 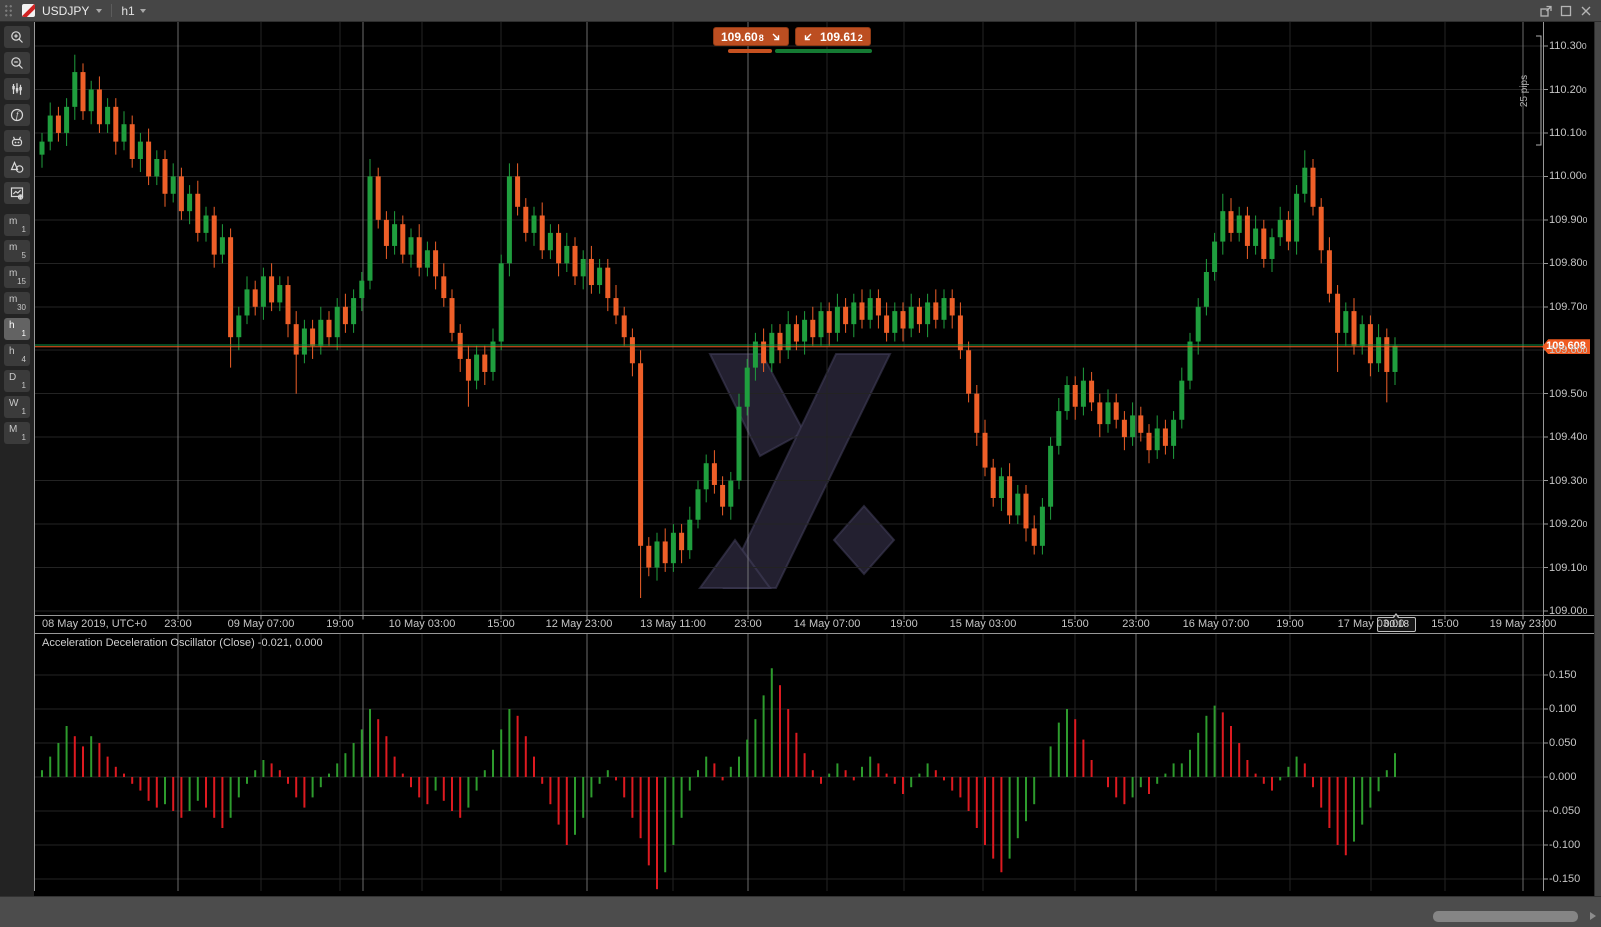 What do you see at coordinates (1568, 89) in the screenshot?
I see `price-axis-label: 110.200` at bounding box center [1568, 89].